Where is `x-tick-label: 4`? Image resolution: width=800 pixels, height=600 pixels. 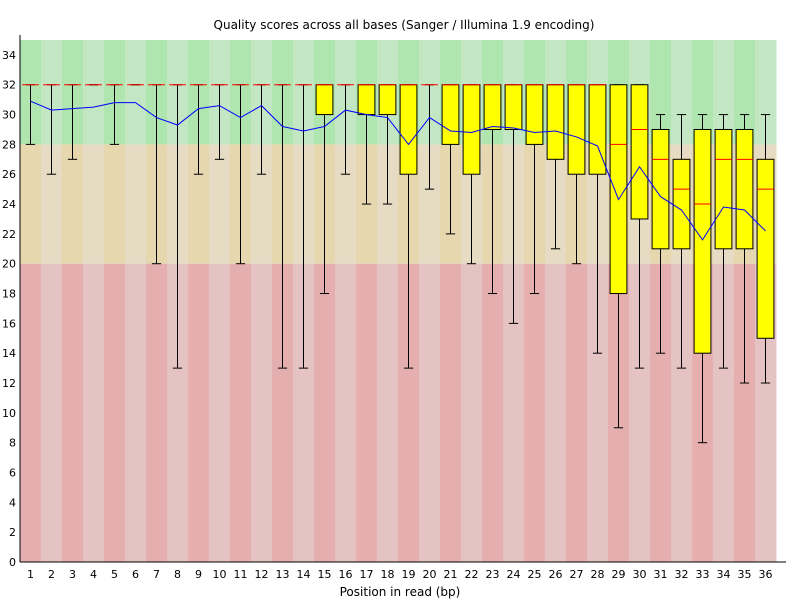 x-tick-label: 4 is located at coordinates (93, 574).